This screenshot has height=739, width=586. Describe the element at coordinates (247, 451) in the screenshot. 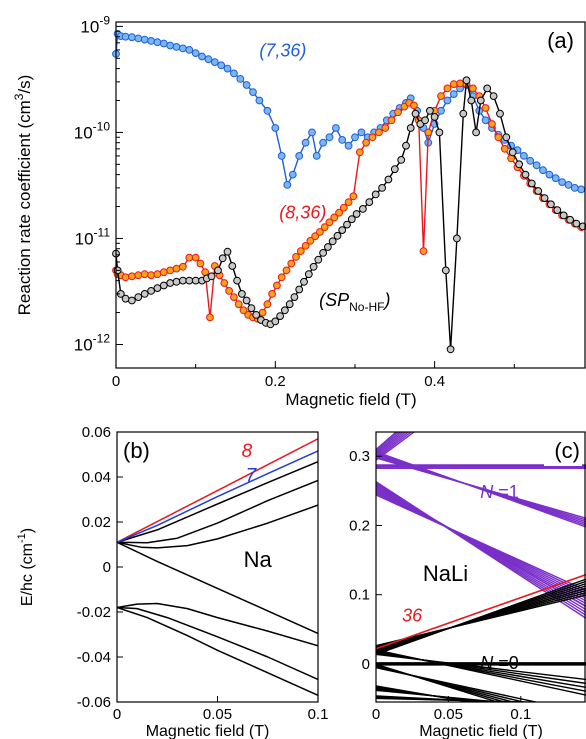

I see `level-label-8: 8` at that location.